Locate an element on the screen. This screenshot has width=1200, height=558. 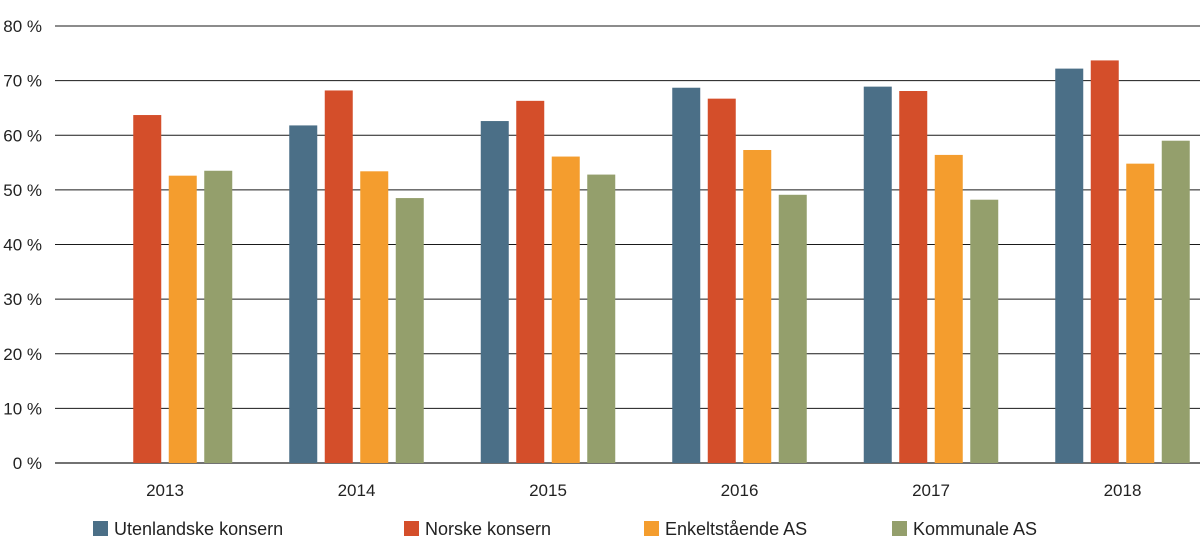
bar-enkeltst-ende-as-2014 is located at coordinates (374, 317).